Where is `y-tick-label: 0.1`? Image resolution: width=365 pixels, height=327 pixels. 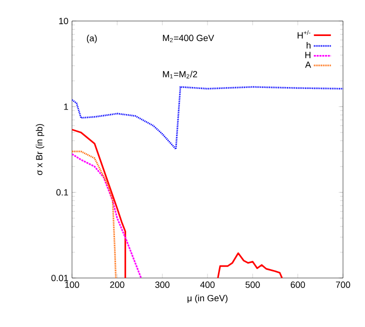
y-tick-label: 0.1 is located at coordinates (62, 192).